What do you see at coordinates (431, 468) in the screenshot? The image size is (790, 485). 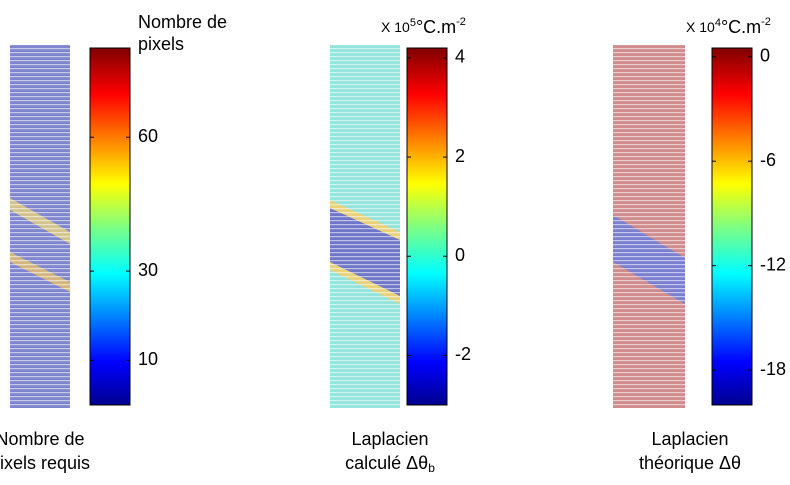 I see `caption-subscript: b` at bounding box center [431, 468].